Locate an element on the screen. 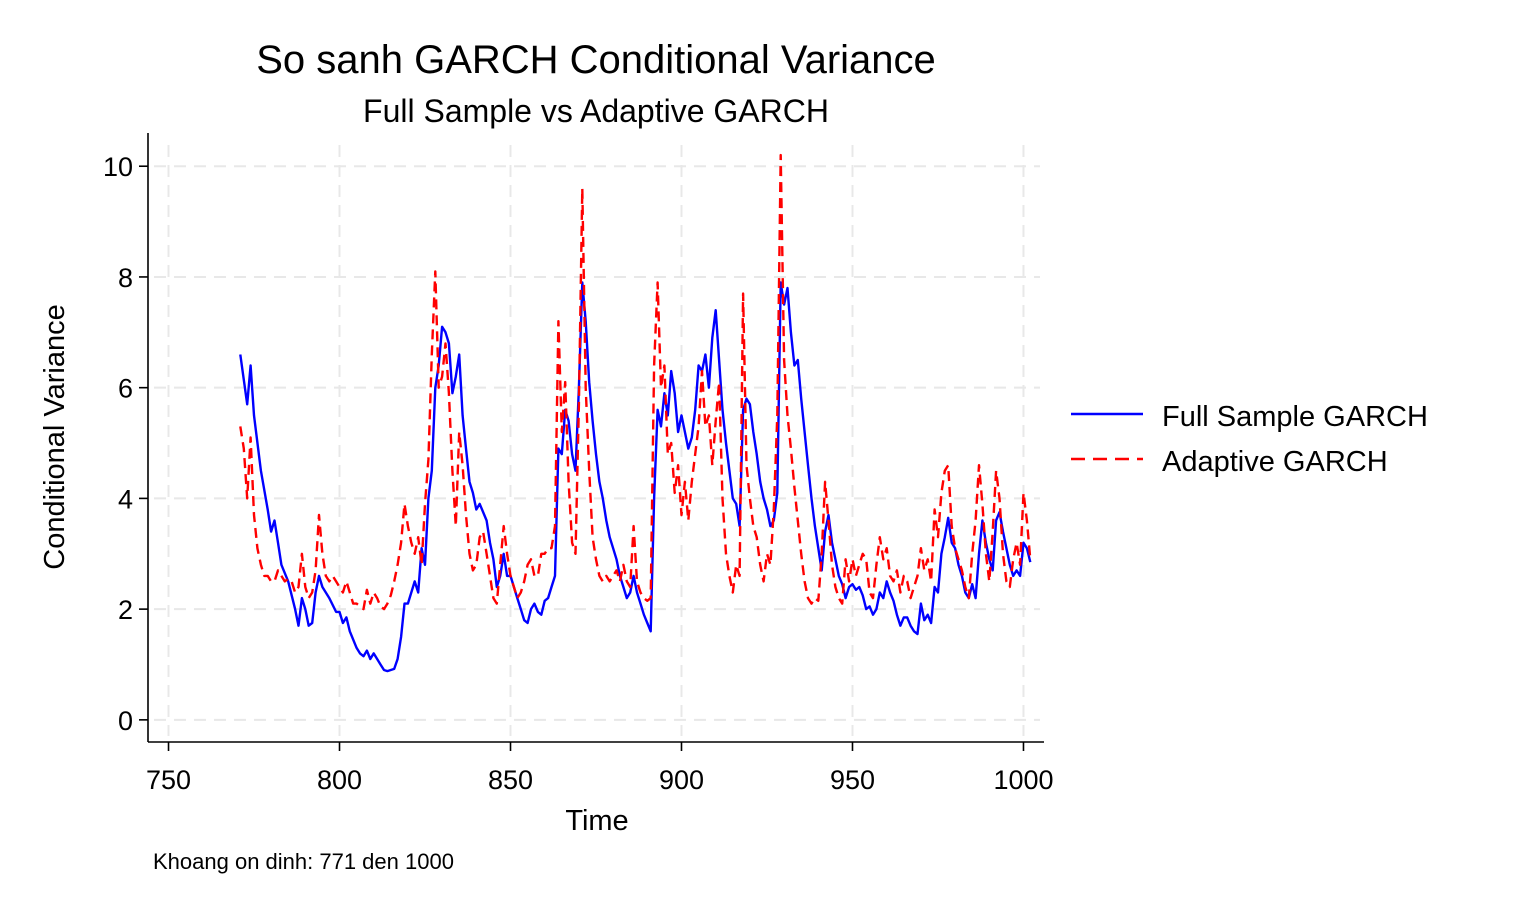 The image size is (1520, 912). chart-subtitle: Full Sample vs Adaptive GARCH is located at coordinates (596, 111).